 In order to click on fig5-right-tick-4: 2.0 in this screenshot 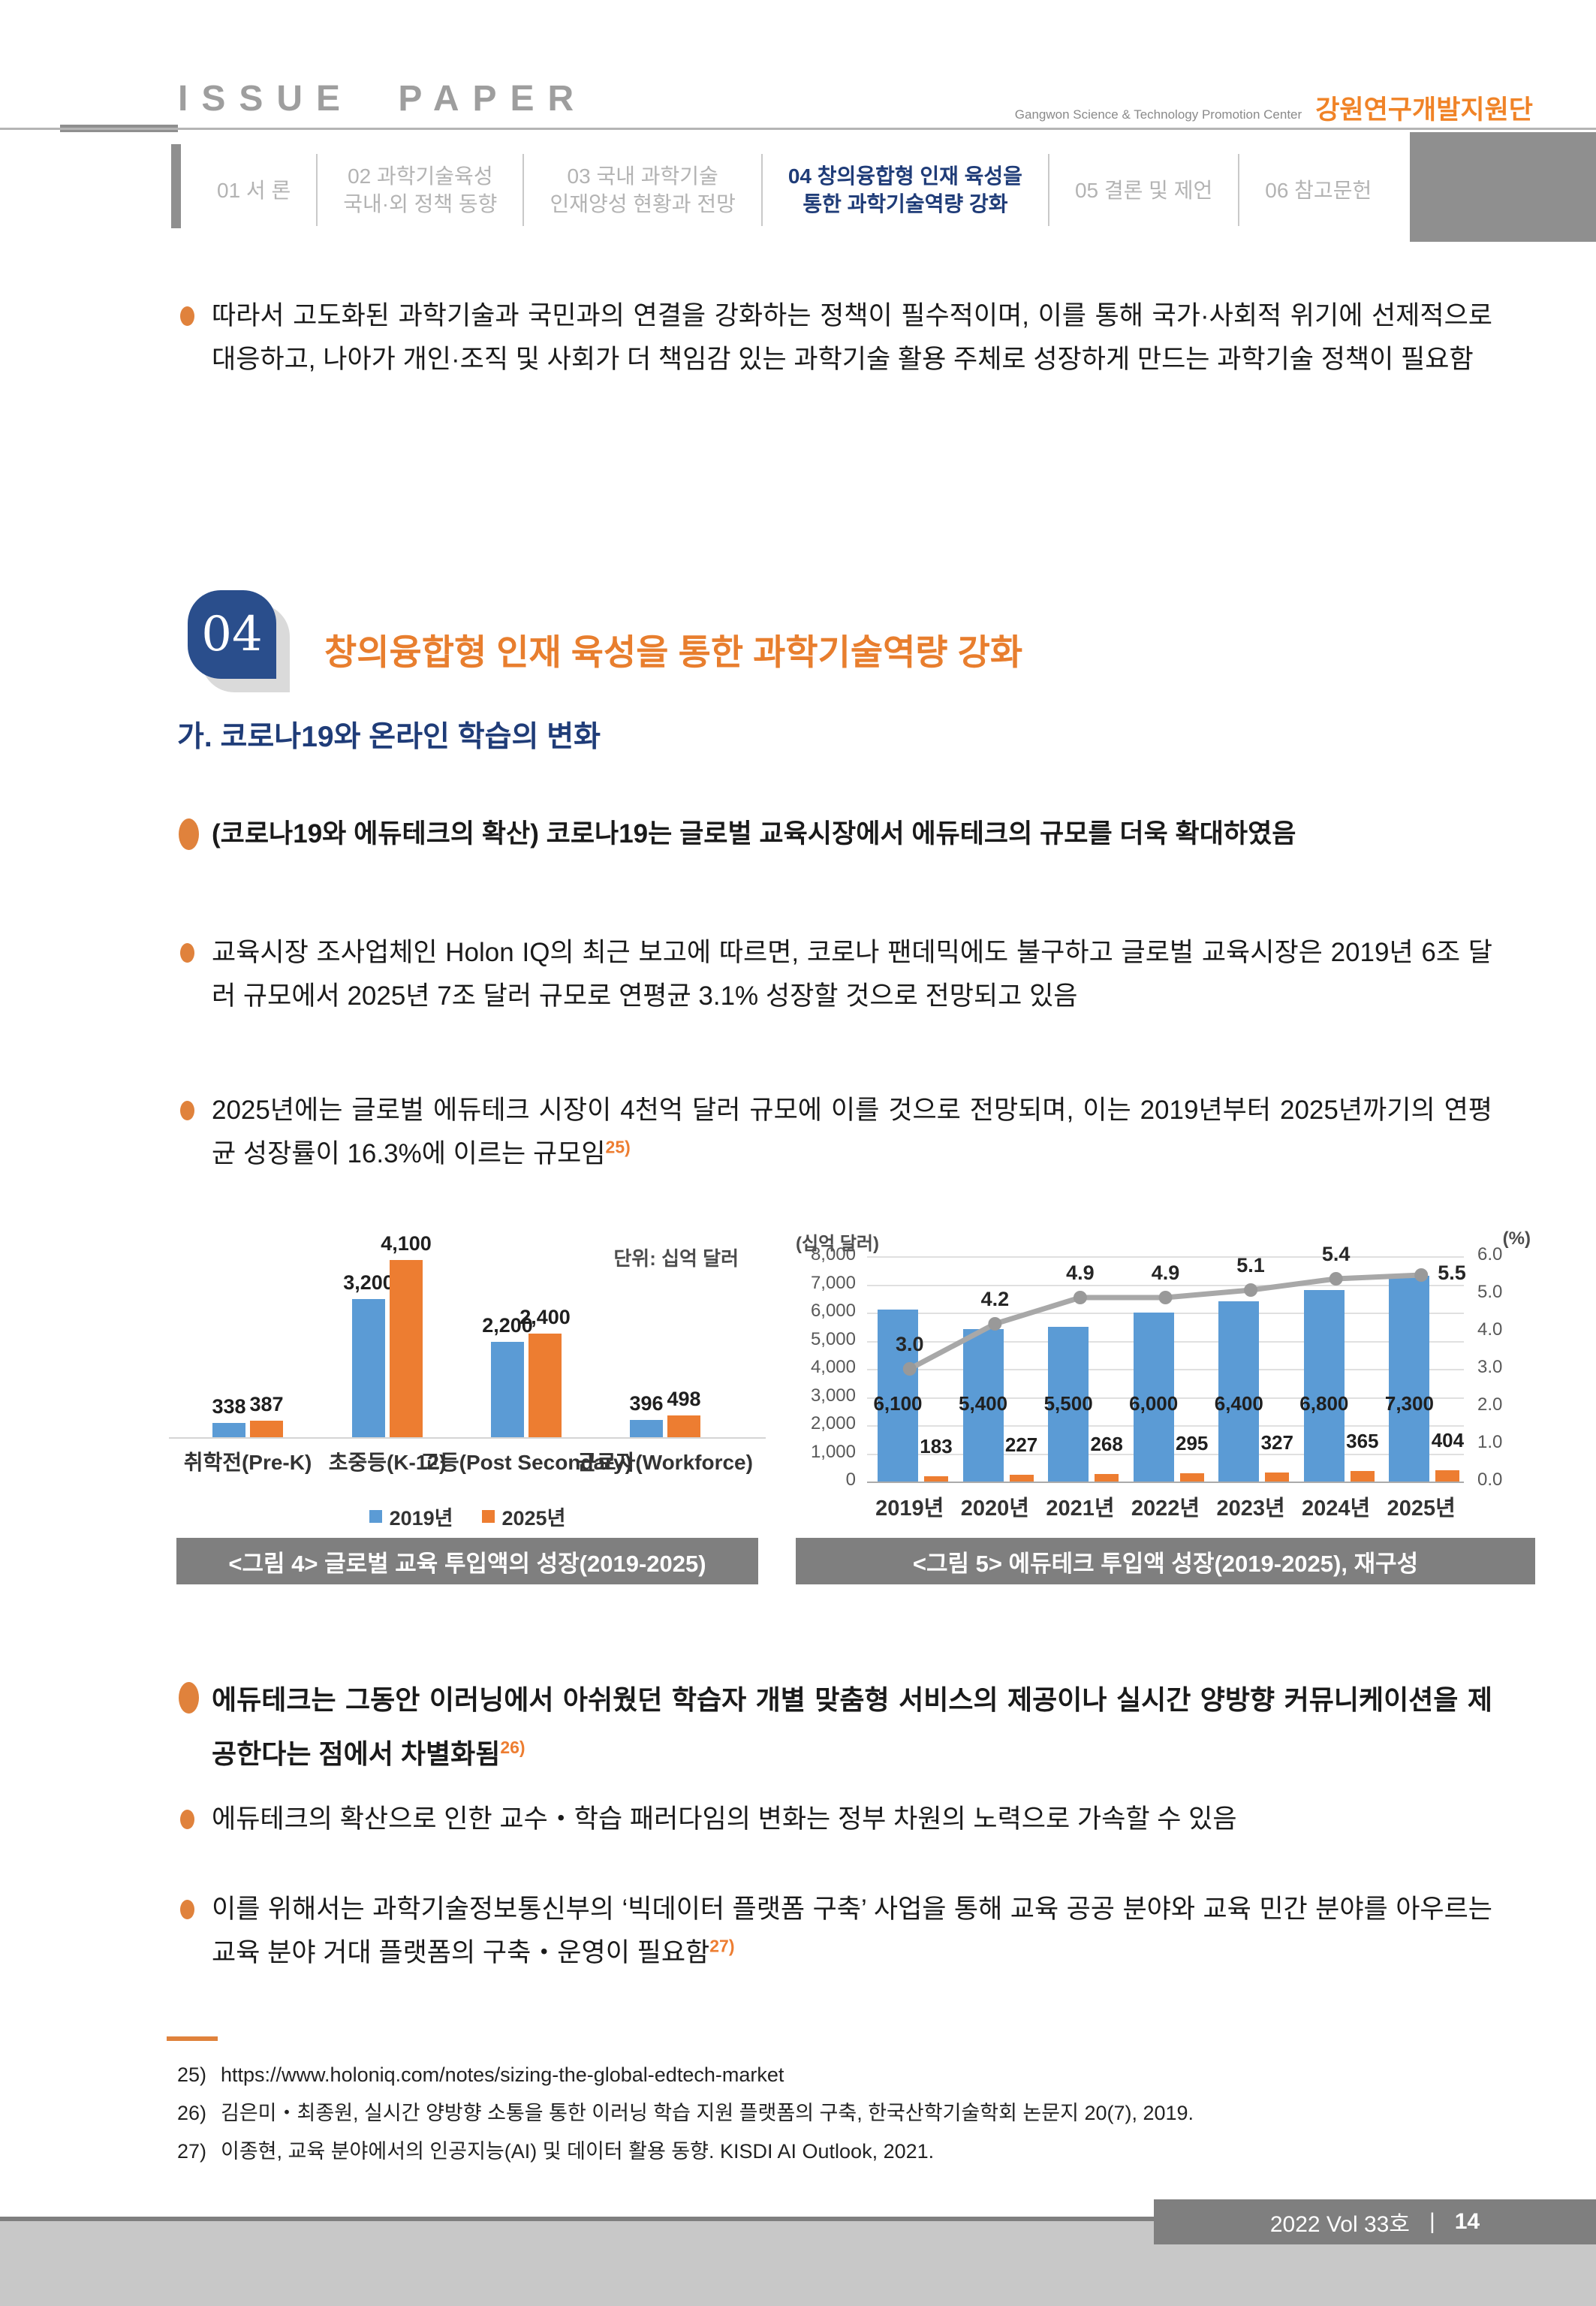, I will do `click(1490, 1404)`.